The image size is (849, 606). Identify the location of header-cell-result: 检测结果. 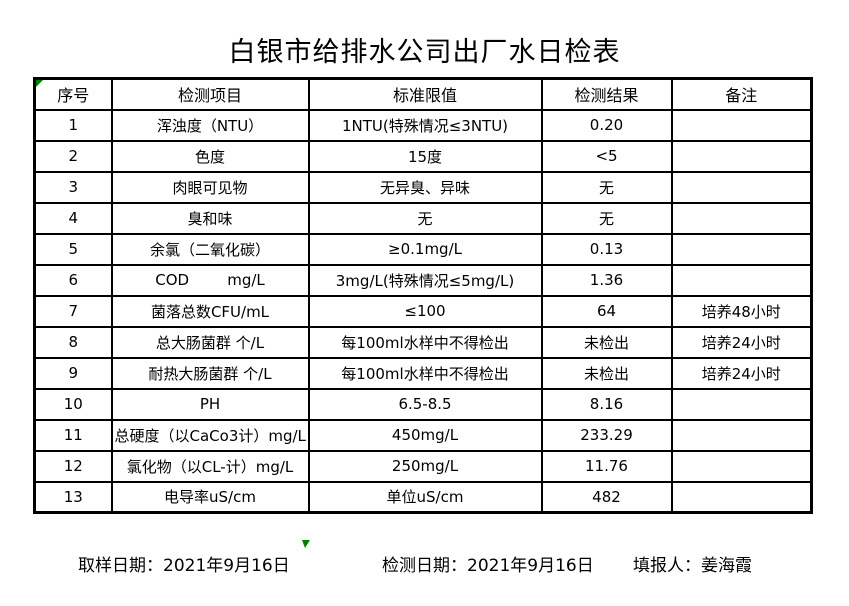
(606, 94).